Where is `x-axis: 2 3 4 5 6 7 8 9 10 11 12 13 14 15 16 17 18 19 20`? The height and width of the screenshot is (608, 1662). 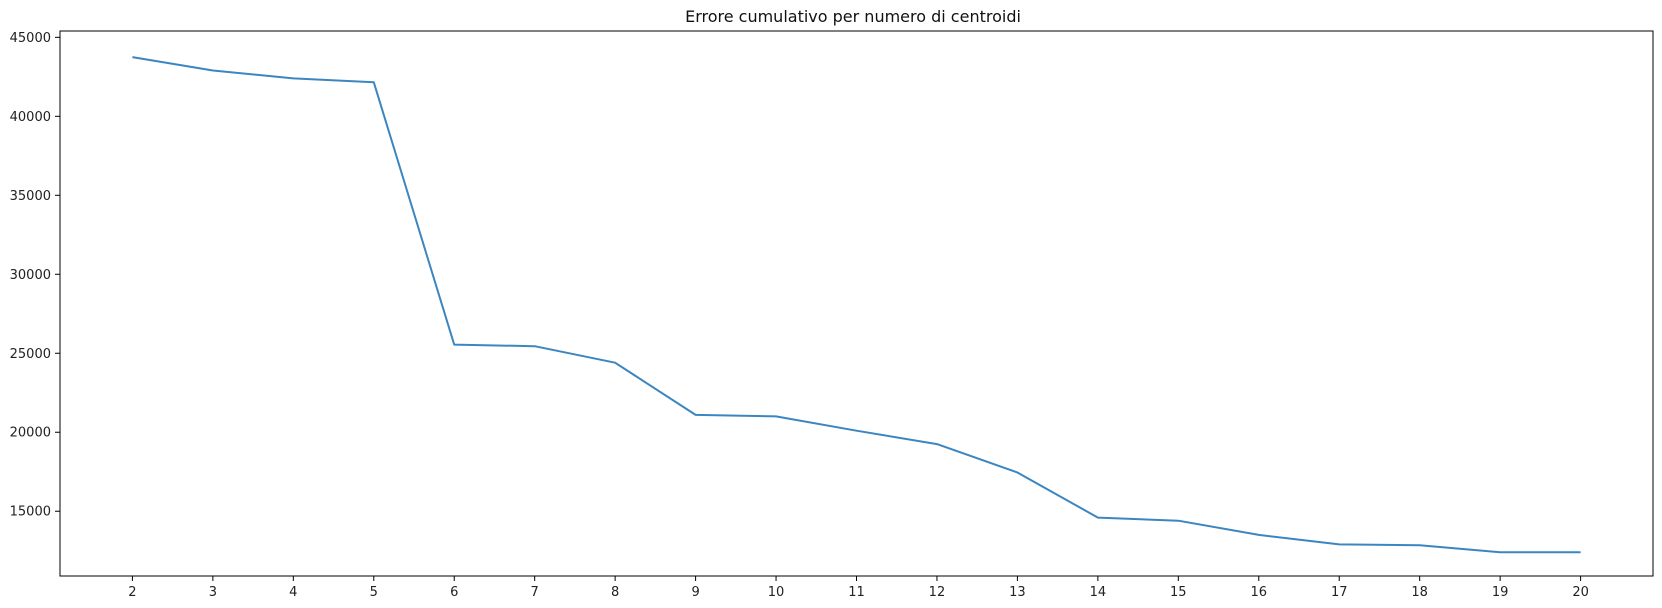
x-axis: 2 3 4 5 6 7 8 9 10 11 12 13 14 15 16 17 18 19 20 is located at coordinates (858, 588).